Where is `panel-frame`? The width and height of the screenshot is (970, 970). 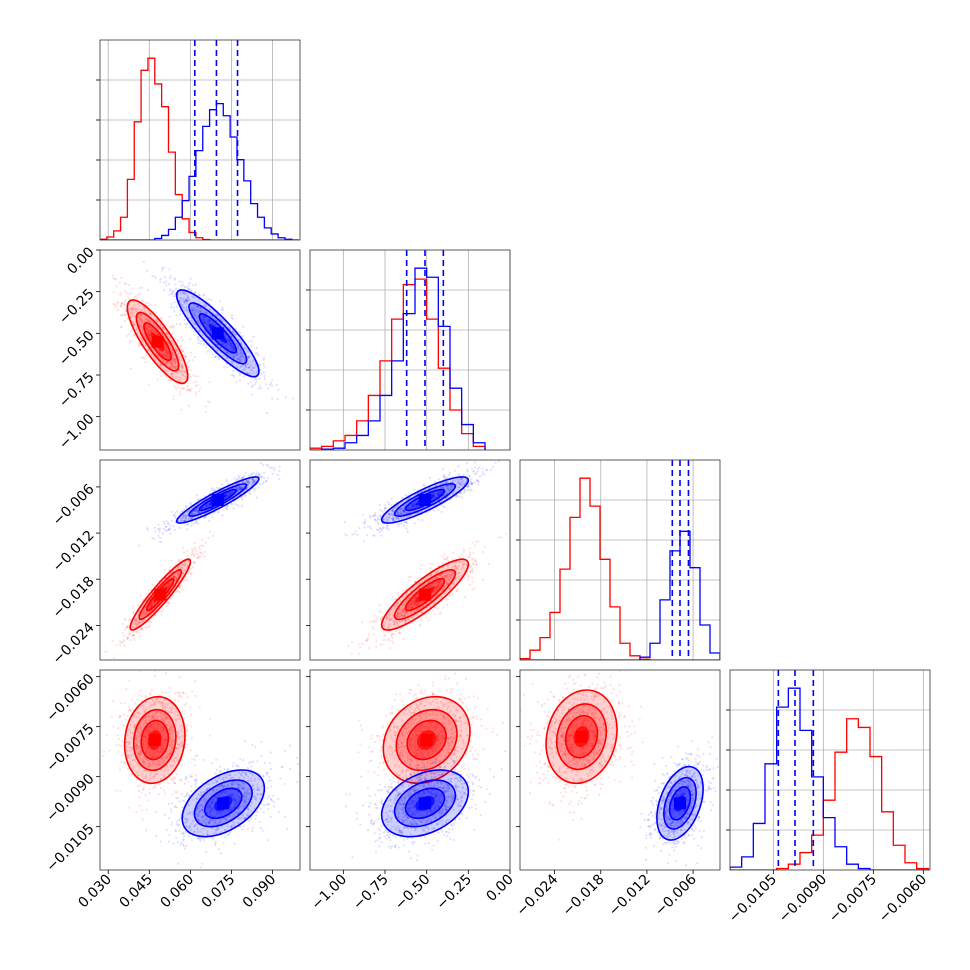
panel-frame is located at coordinates (200, 140).